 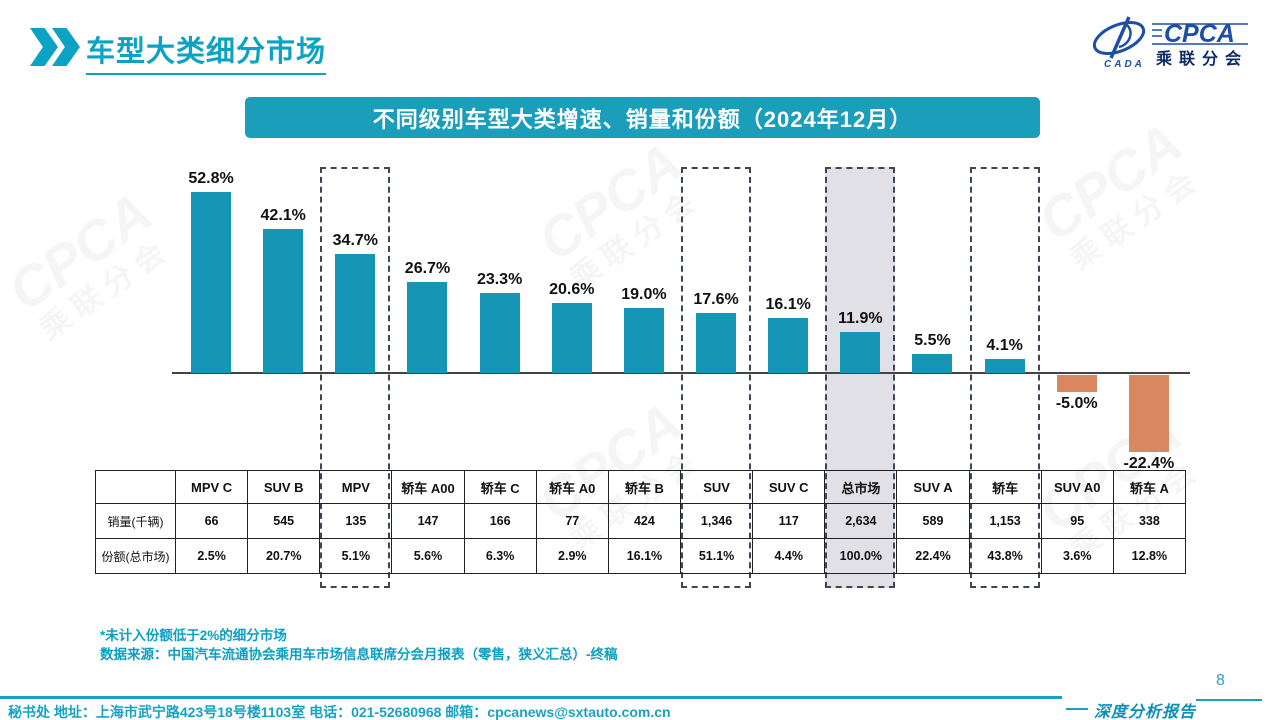 What do you see at coordinates (499, 333) in the screenshot?
I see `bar-轿车 C` at bounding box center [499, 333].